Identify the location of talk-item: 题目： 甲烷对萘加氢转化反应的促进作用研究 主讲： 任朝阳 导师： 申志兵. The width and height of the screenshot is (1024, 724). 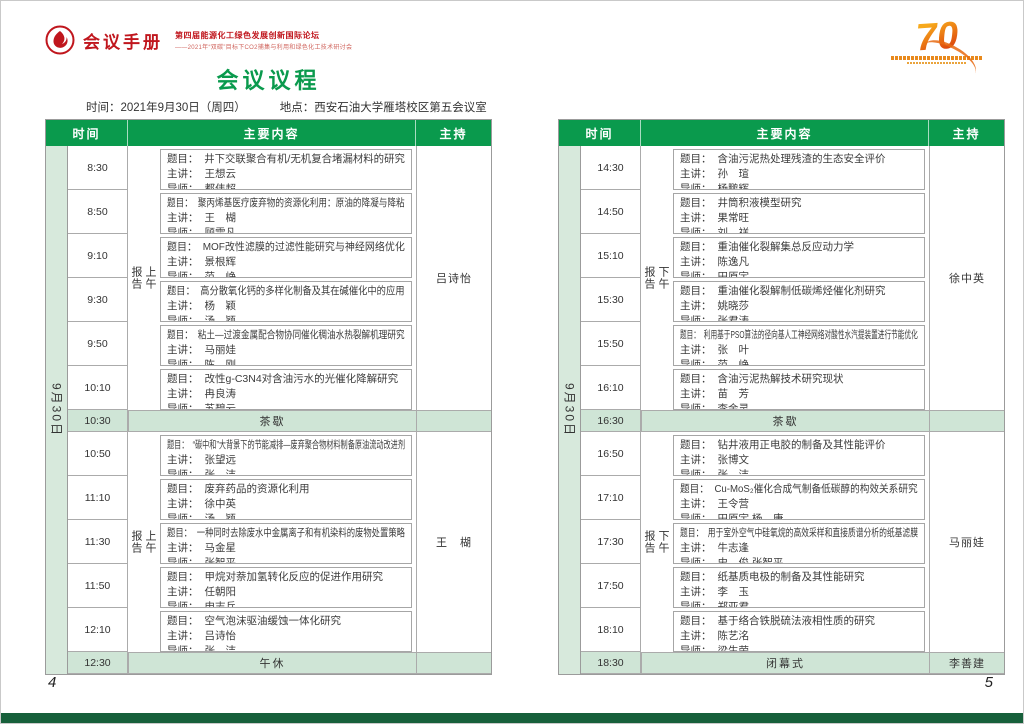
(286, 587).